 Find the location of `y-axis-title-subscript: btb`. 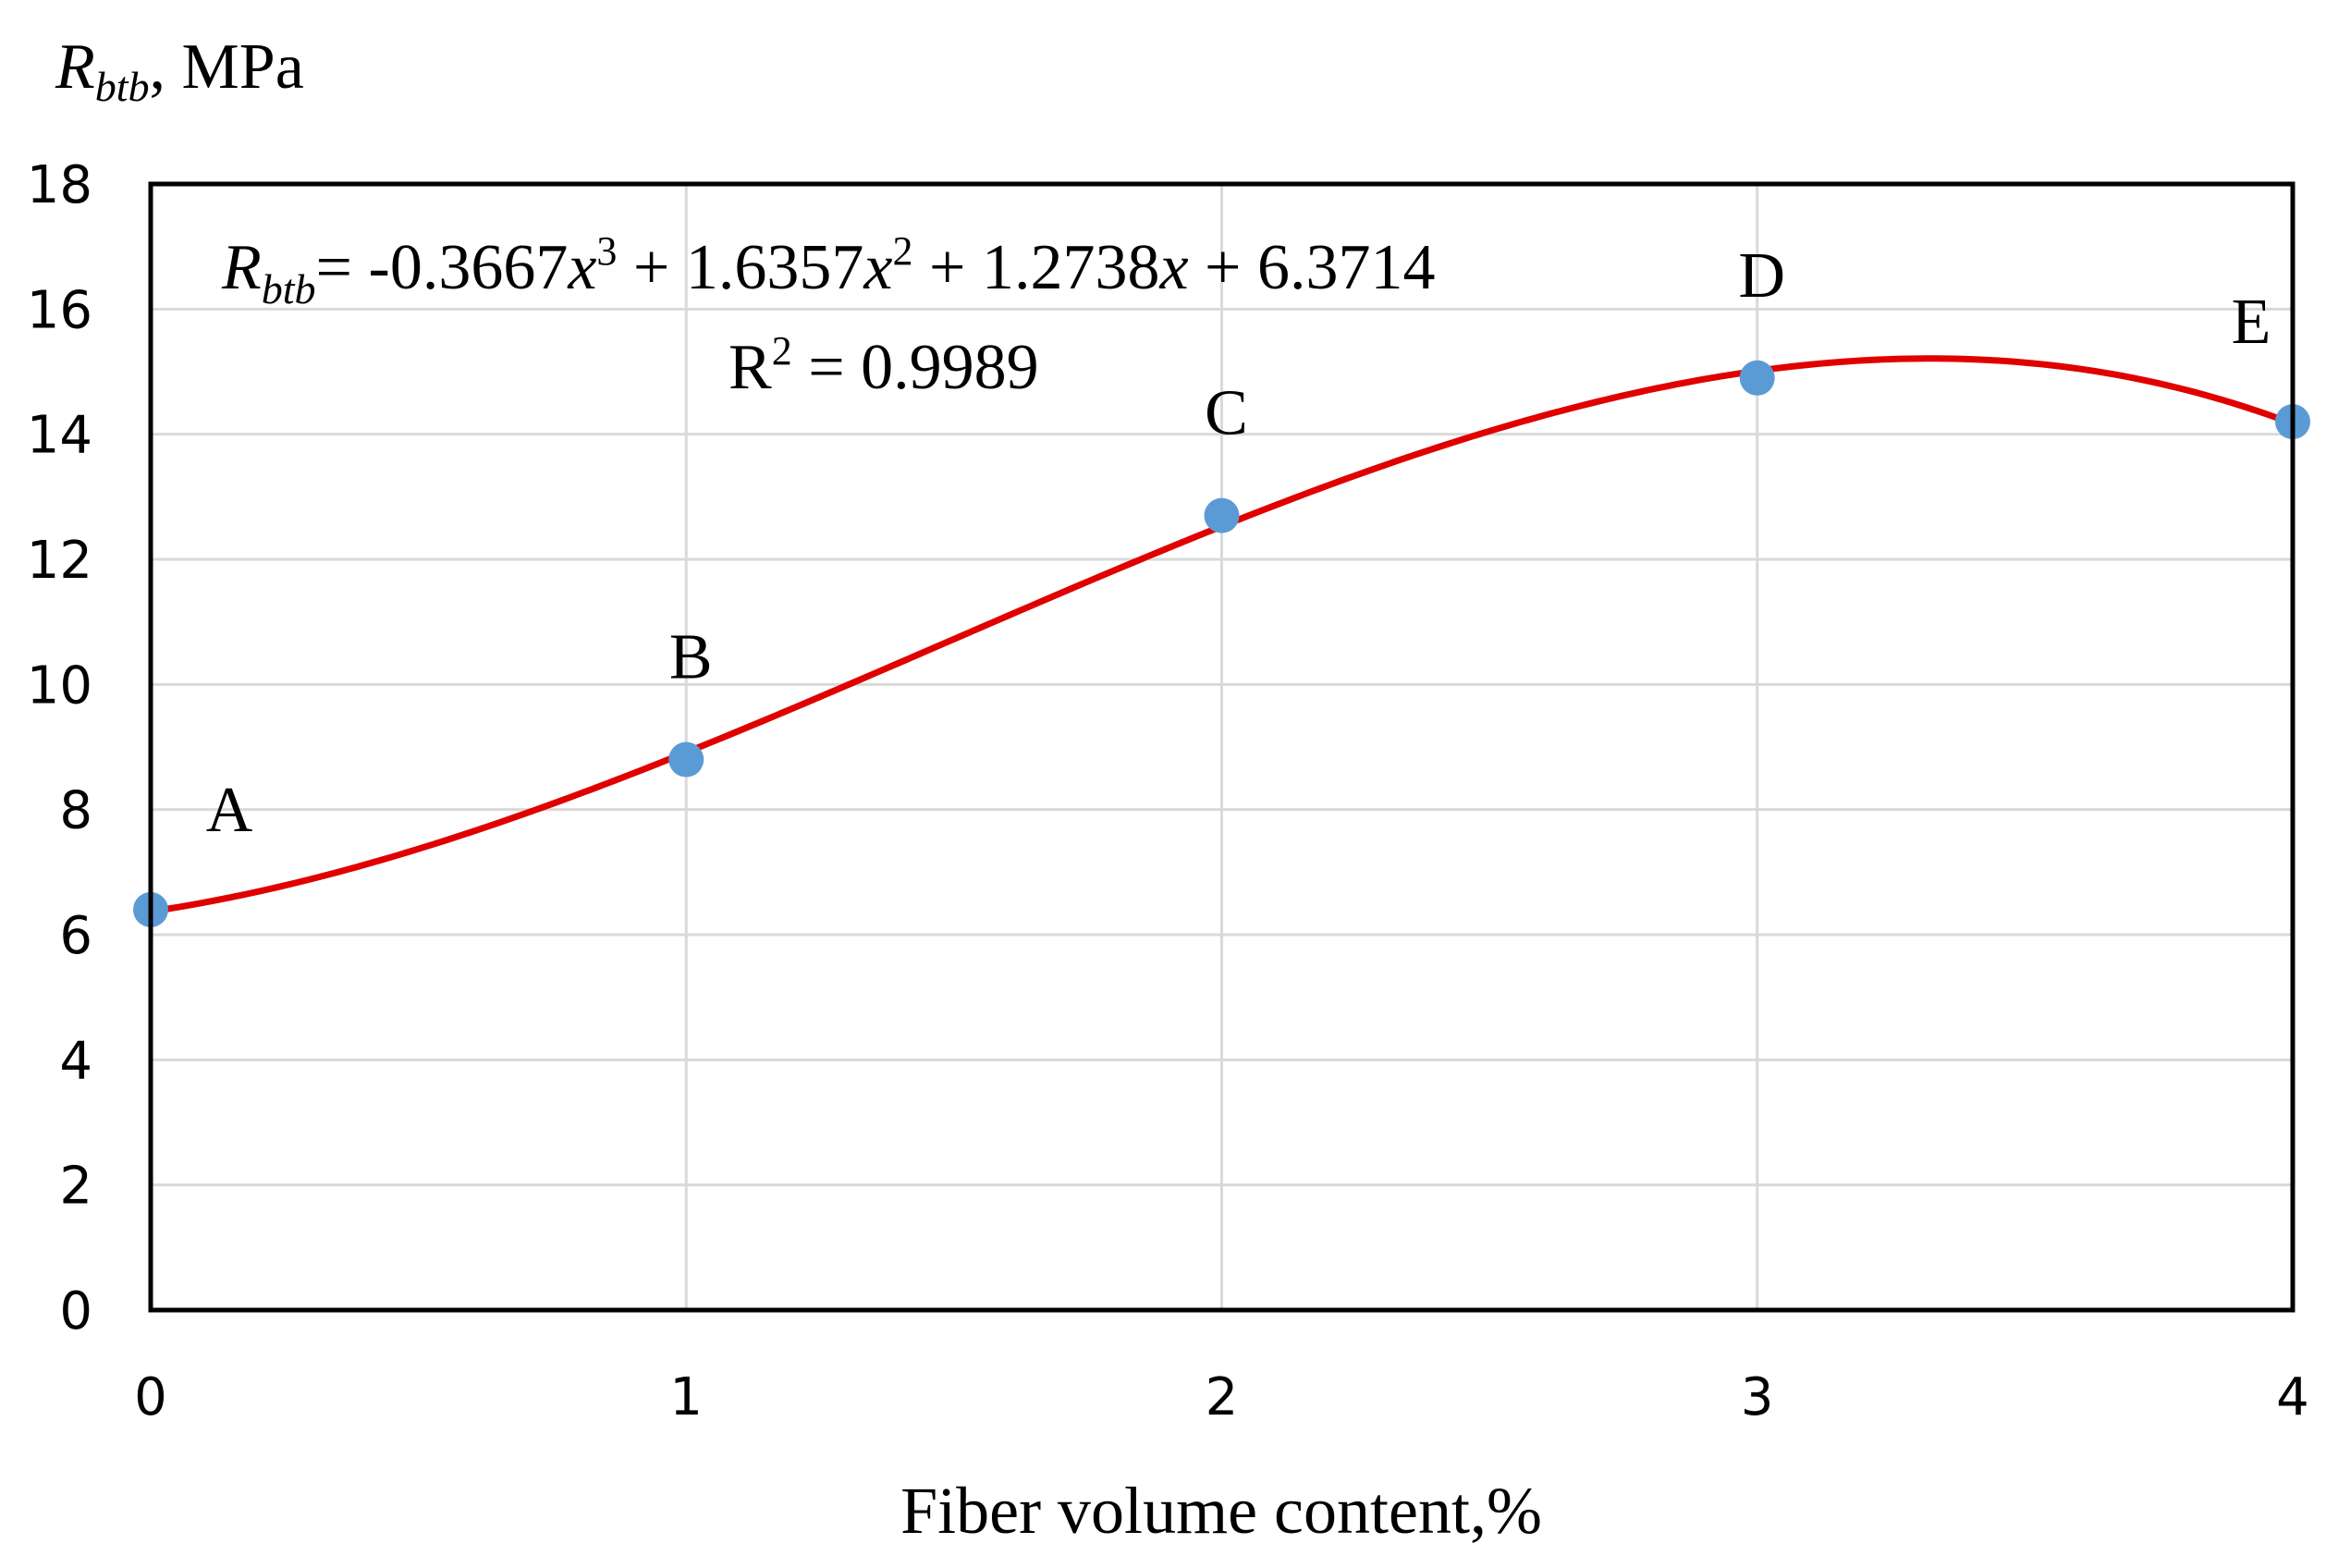

y-axis-title-subscript: btb is located at coordinates (122, 87).